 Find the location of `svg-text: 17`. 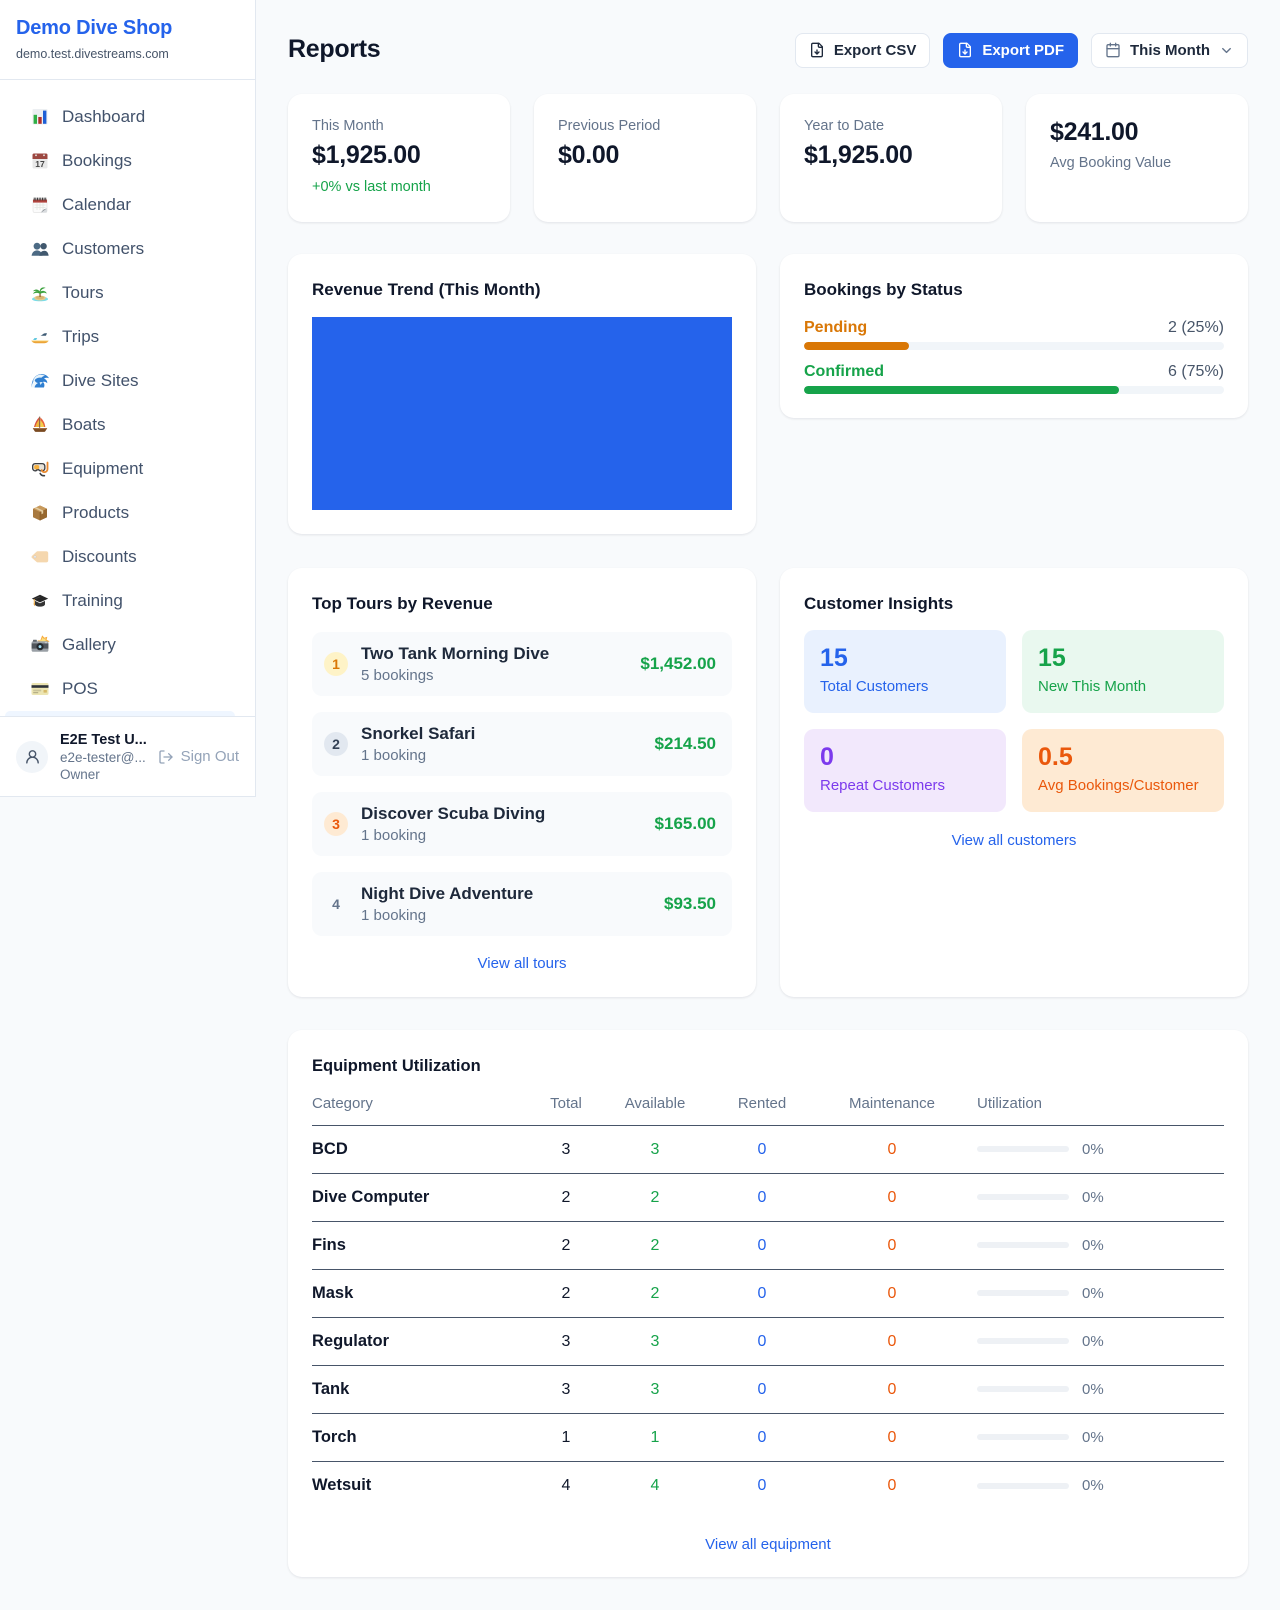

svg-text: 17 is located at coordinates (40, 164).